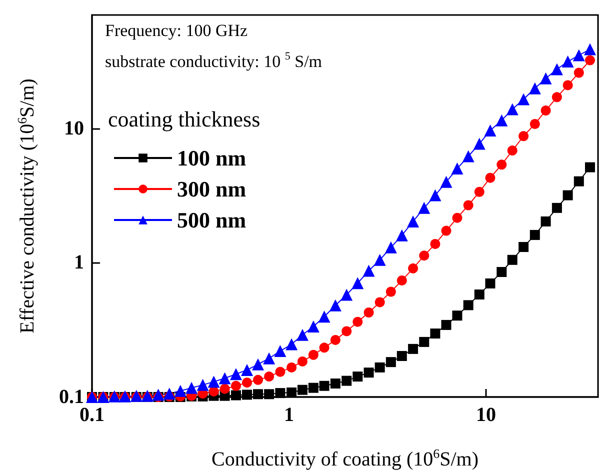  Describe the element at coordinates (176, 30) in the screenshot. I see `annotation: Frequency: 100 GHz` at that location.